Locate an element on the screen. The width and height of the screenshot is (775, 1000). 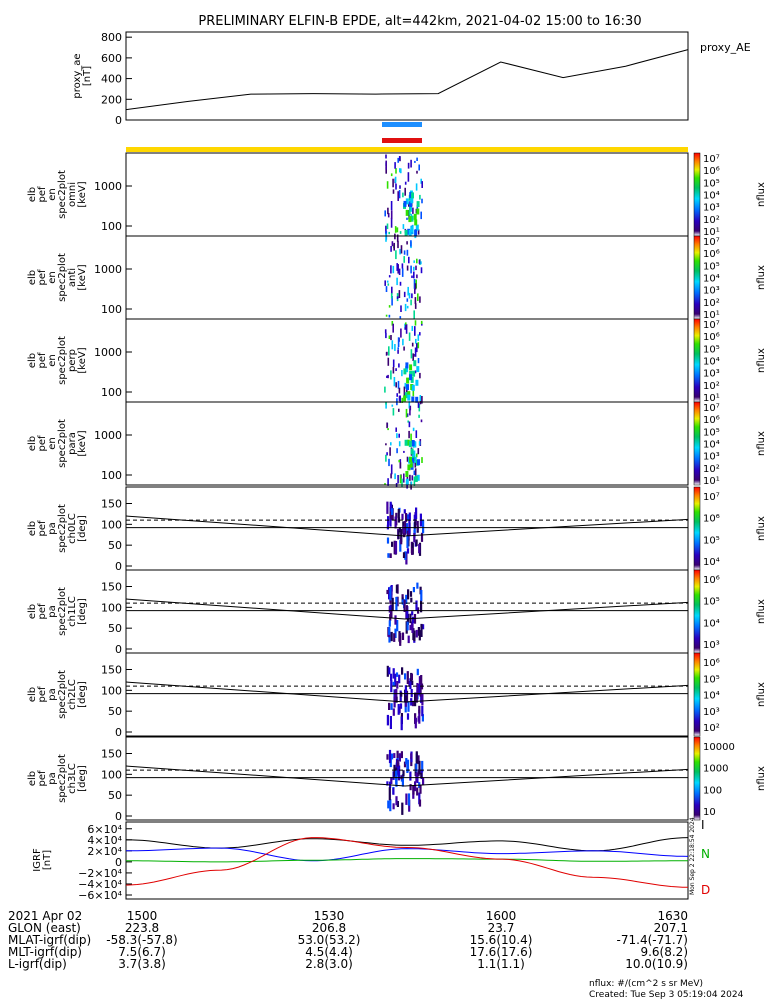
ylabel-line: ch0LC is located at coordinates (72, 528).